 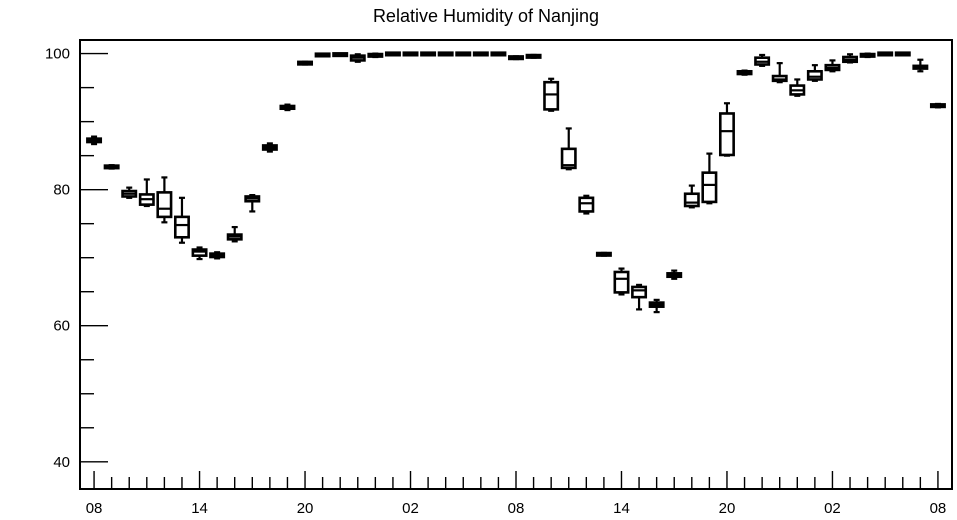 I want to click on y-tick-label: 60, so click(x=61, y=326).